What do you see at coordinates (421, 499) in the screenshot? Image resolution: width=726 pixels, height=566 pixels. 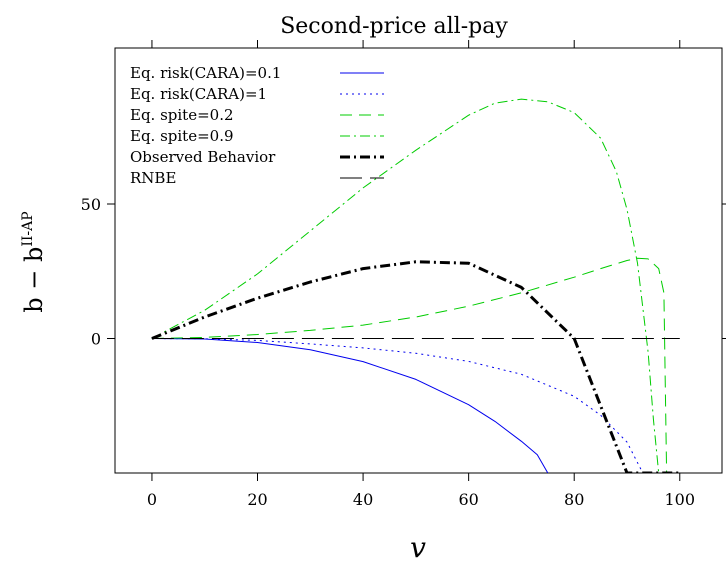 I see `x-tick-labels: 0 20 40 60 80 100` at bounding box center [421, 499].